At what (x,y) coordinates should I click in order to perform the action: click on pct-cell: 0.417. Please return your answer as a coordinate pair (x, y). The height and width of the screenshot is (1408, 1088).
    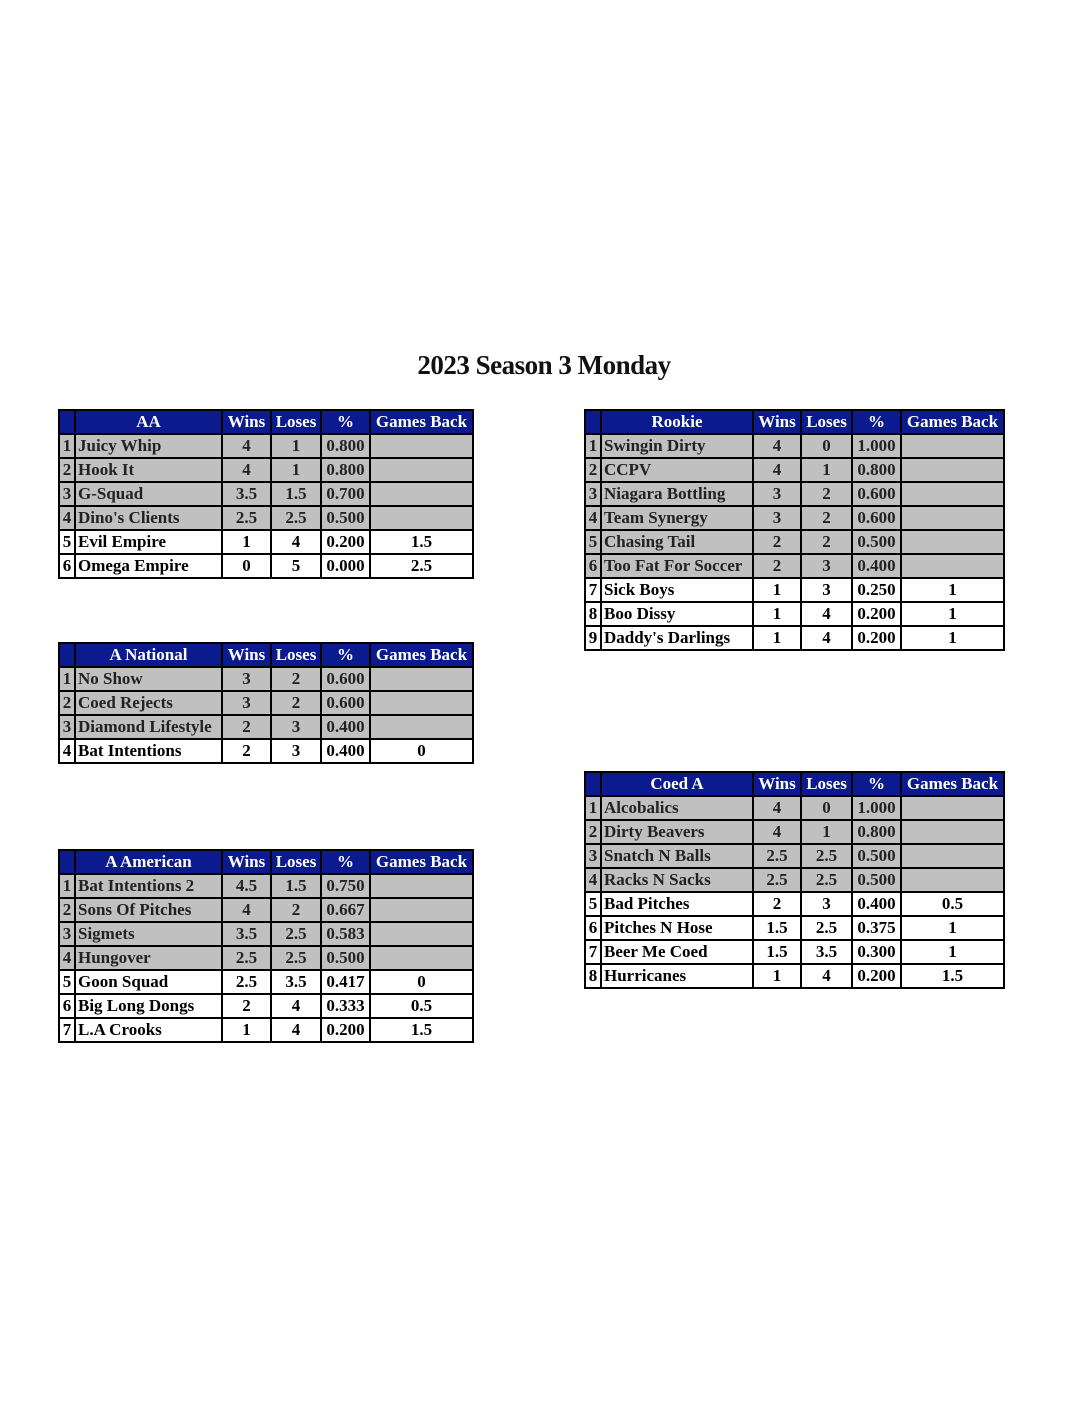
    Looking at the image, I should click on (345, 982).